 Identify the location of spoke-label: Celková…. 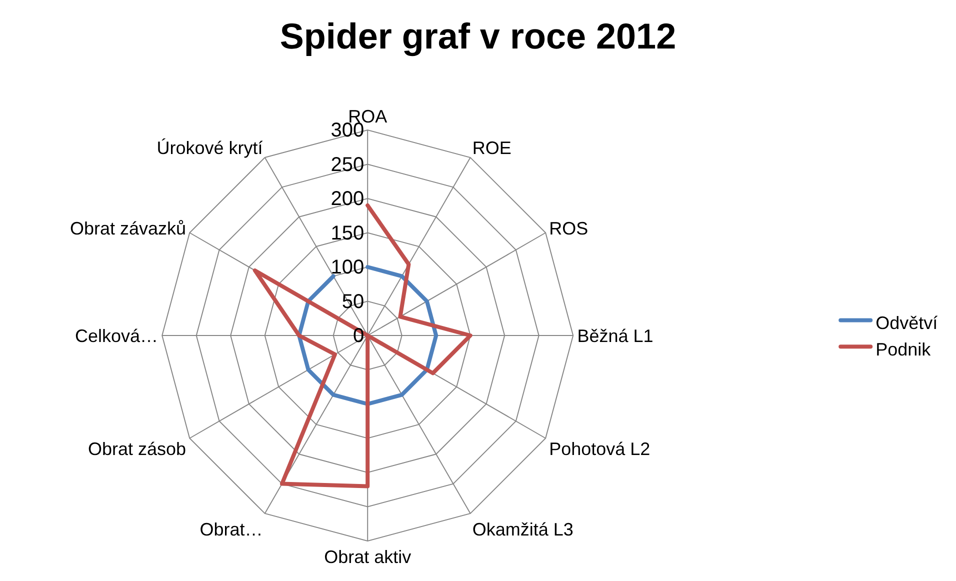
(116, 336).